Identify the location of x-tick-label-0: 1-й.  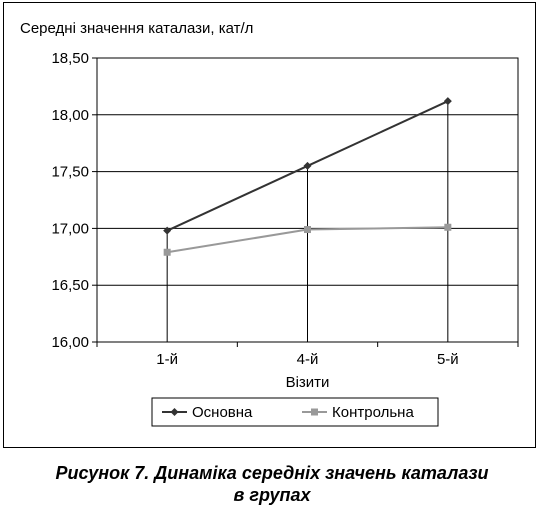
(167, 359).